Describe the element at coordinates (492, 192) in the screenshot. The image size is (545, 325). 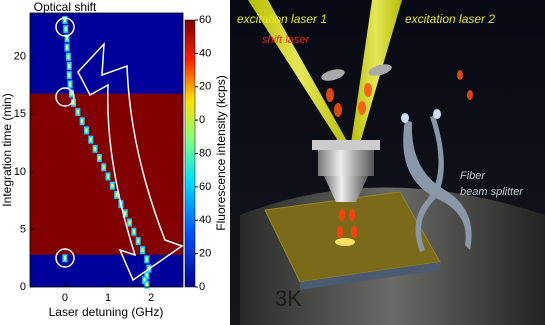
I see `label-beam-splitter: beam splitter` at that location.